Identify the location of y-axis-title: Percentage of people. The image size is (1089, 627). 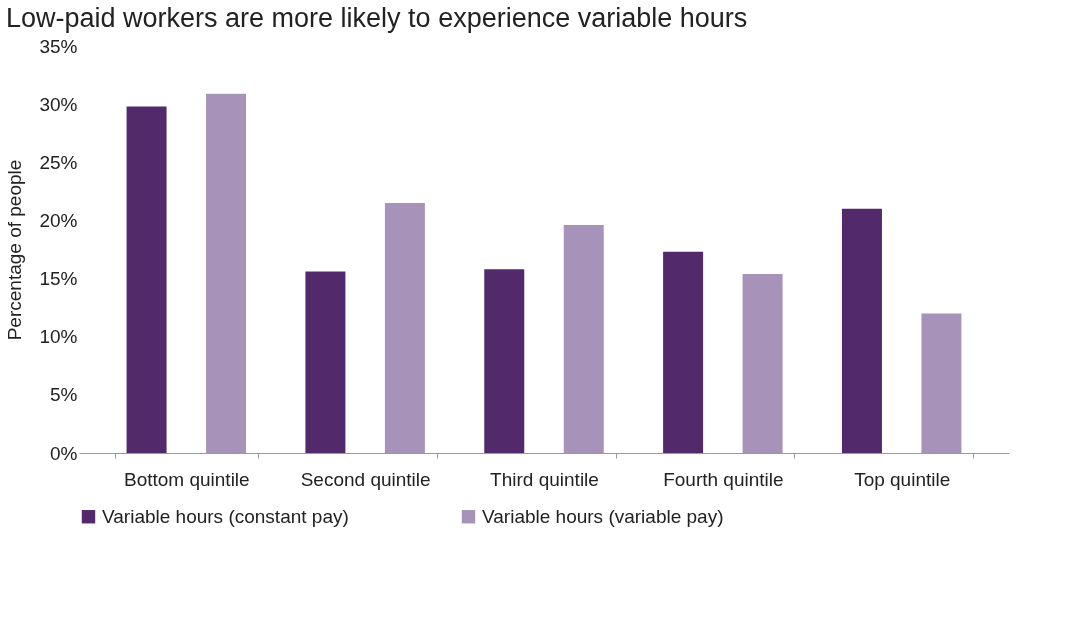
(15, 250).